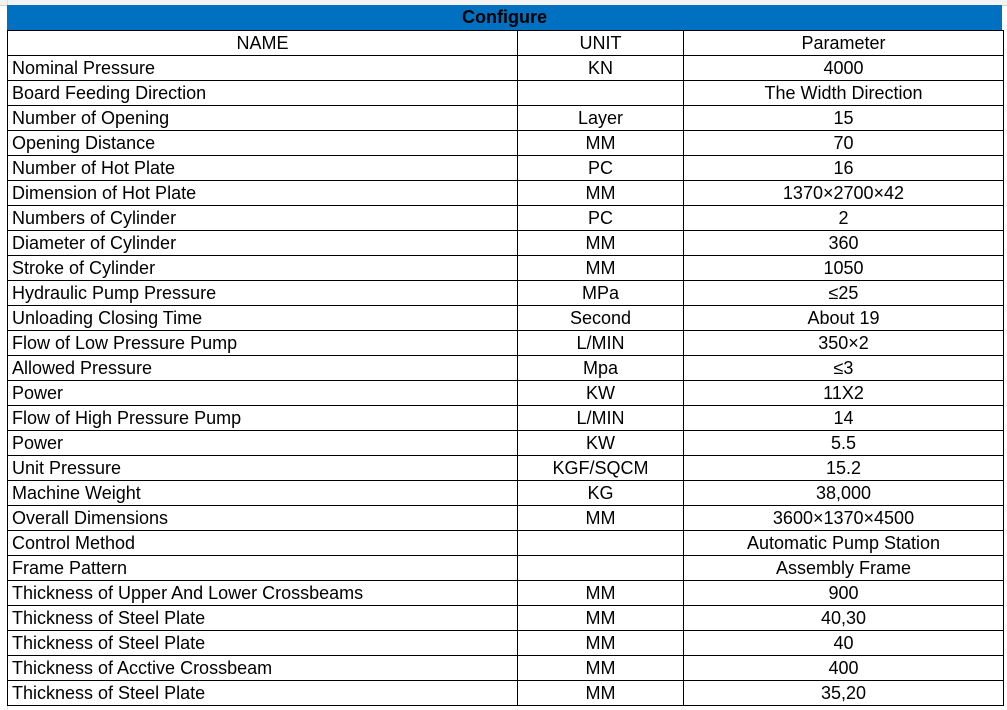  I want to click on table-row: Hydraulic Pump Pressure MPa ≤25, so click(505, 293).